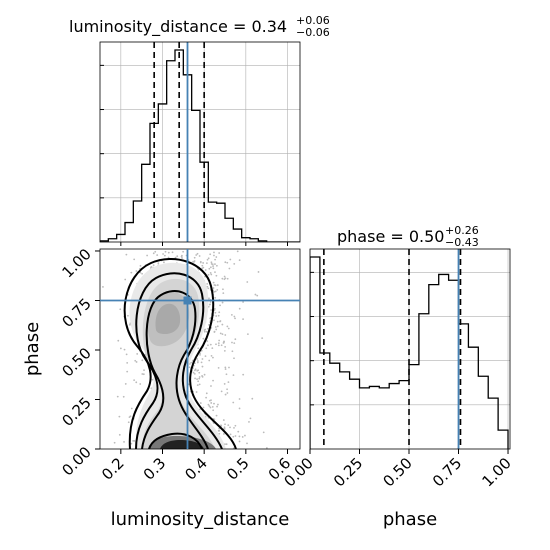 The width and height of the screenshot is (550, 550). What do you see at coordinates (496, 472) in the screenshot?
I see `phase-xtick-label: 1.00` at bounding box center [496, 472].